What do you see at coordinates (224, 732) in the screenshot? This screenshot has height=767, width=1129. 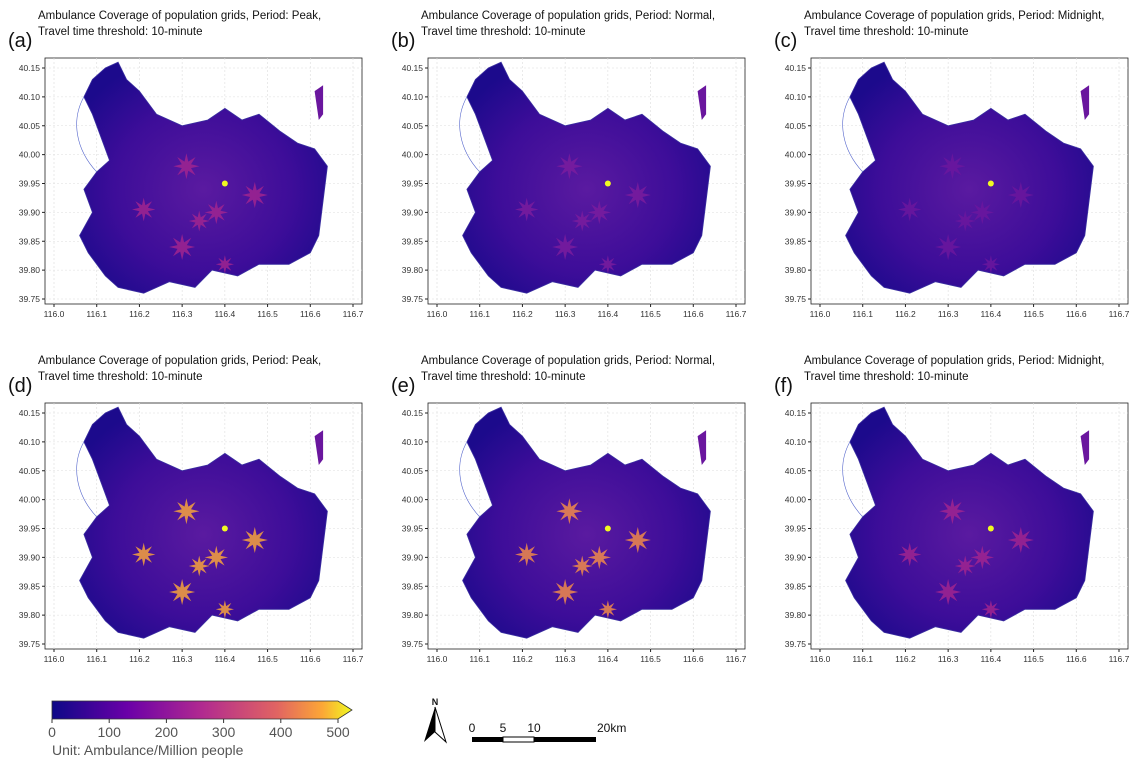 I see `colorbar-tick-label: 300` at bounding box center [224, 732].